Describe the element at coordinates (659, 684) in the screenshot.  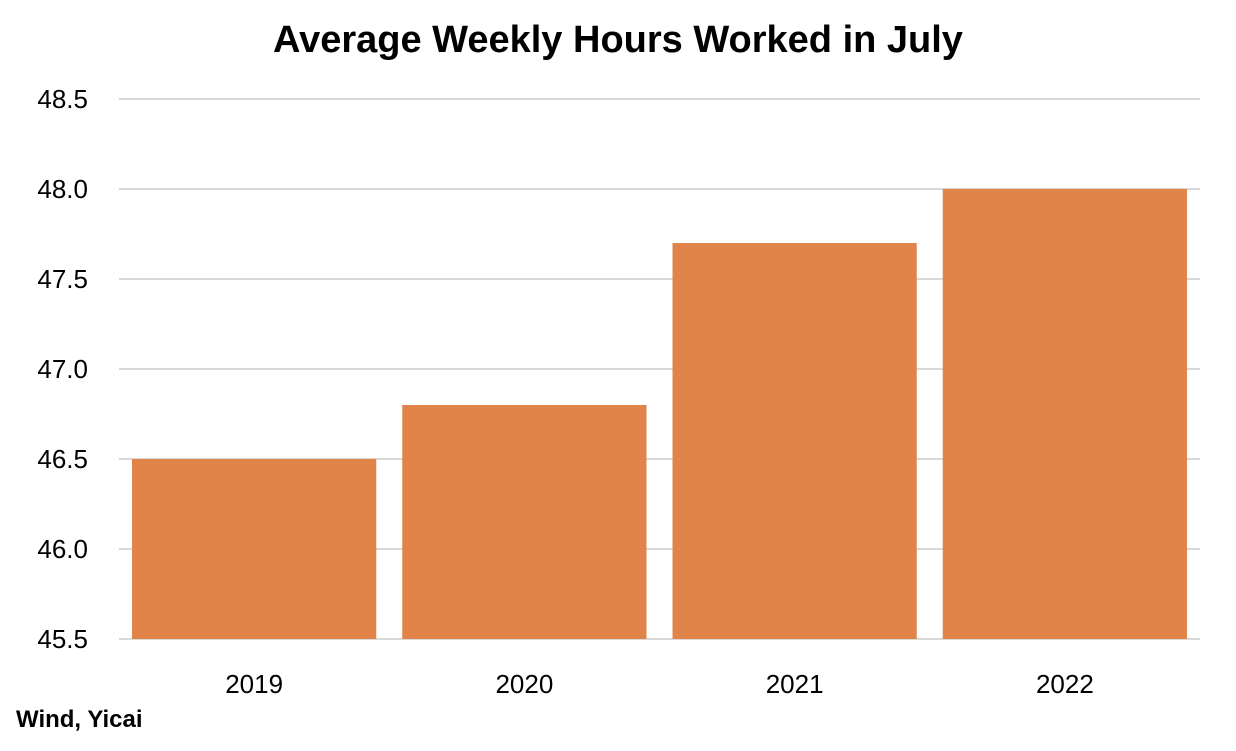
I see `x-axis-category-labels: 2019 2020 2021 2022` at that location.